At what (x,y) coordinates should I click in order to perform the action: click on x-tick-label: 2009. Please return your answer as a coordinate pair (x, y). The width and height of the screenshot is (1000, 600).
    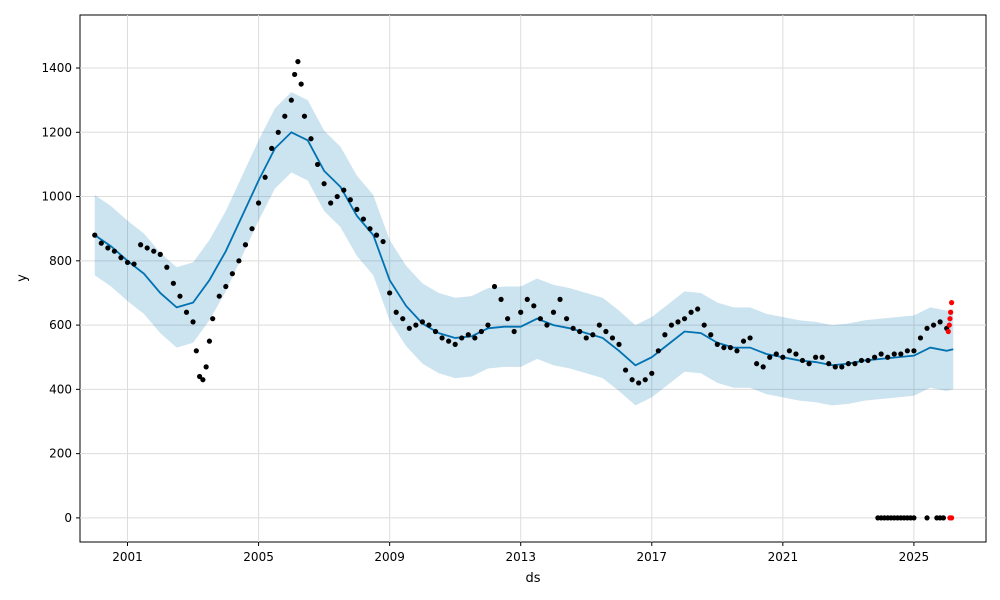
    Looking at the image, I should click on (389, 557).